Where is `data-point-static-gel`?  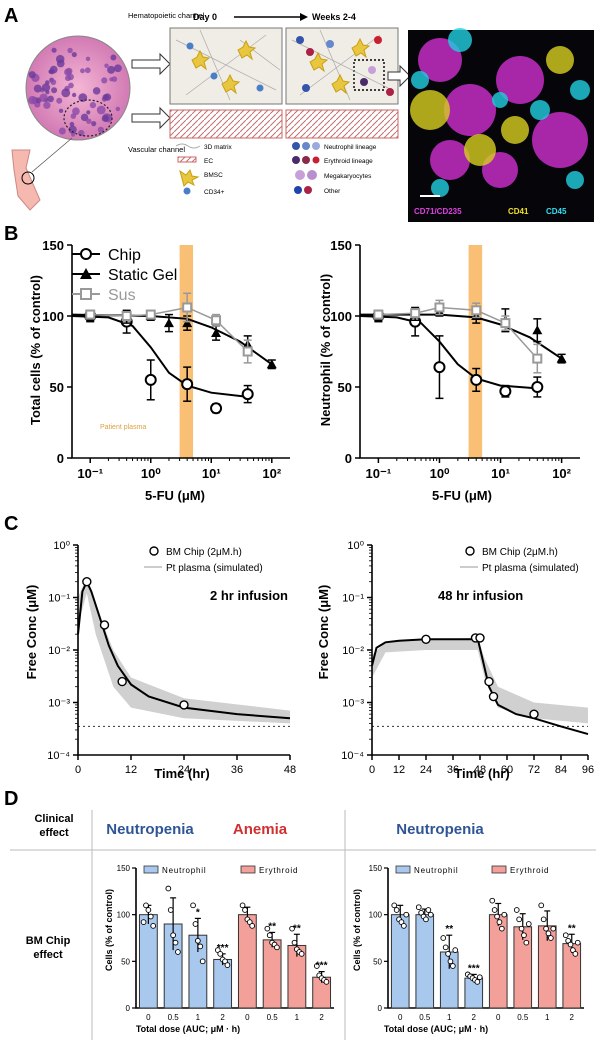 data-point-static-gel is located at coordinates (537, 330).